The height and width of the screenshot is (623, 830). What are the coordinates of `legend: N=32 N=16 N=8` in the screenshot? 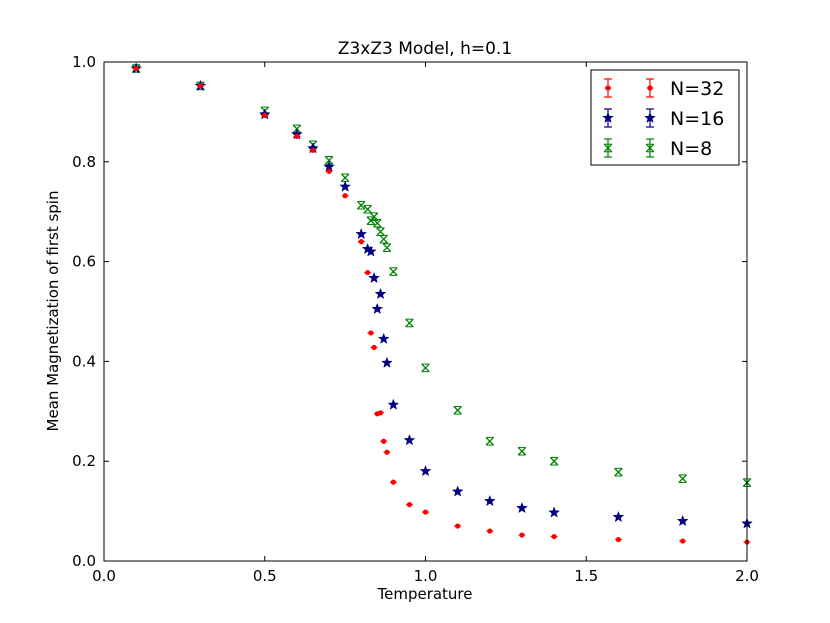 It's located at (665, 117).